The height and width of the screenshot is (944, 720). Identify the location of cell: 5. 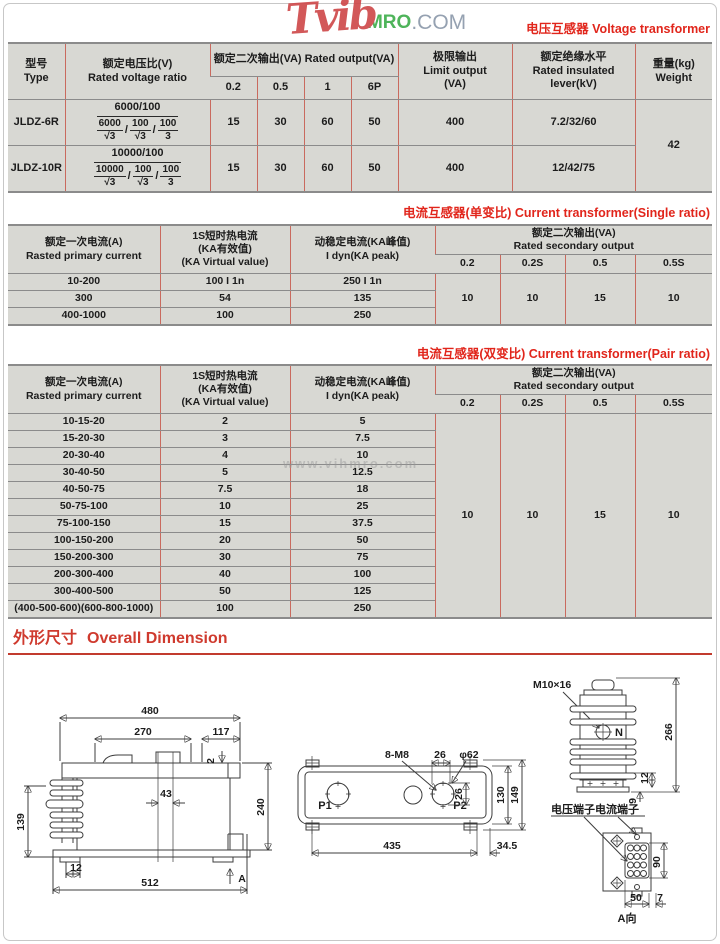
(224, 473).